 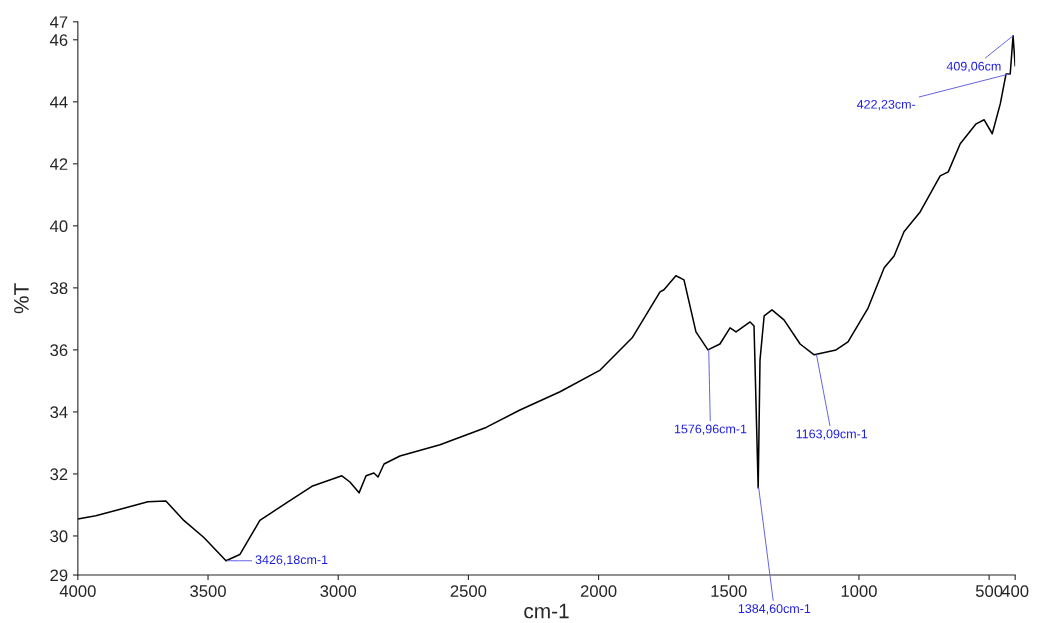 What do you see at coordinates (468, 591) in the screenshot?
I see `x-tick-label: 2500` at bounding box center [468, 591].